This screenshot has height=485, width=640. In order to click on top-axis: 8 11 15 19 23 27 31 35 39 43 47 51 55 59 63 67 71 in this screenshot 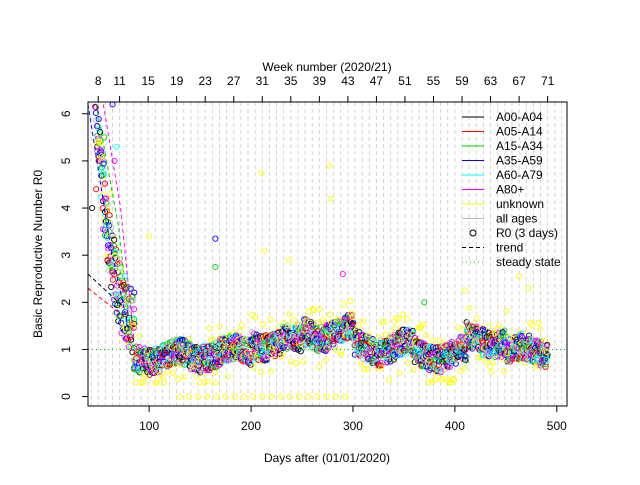, I will do `click(325, 88)`.